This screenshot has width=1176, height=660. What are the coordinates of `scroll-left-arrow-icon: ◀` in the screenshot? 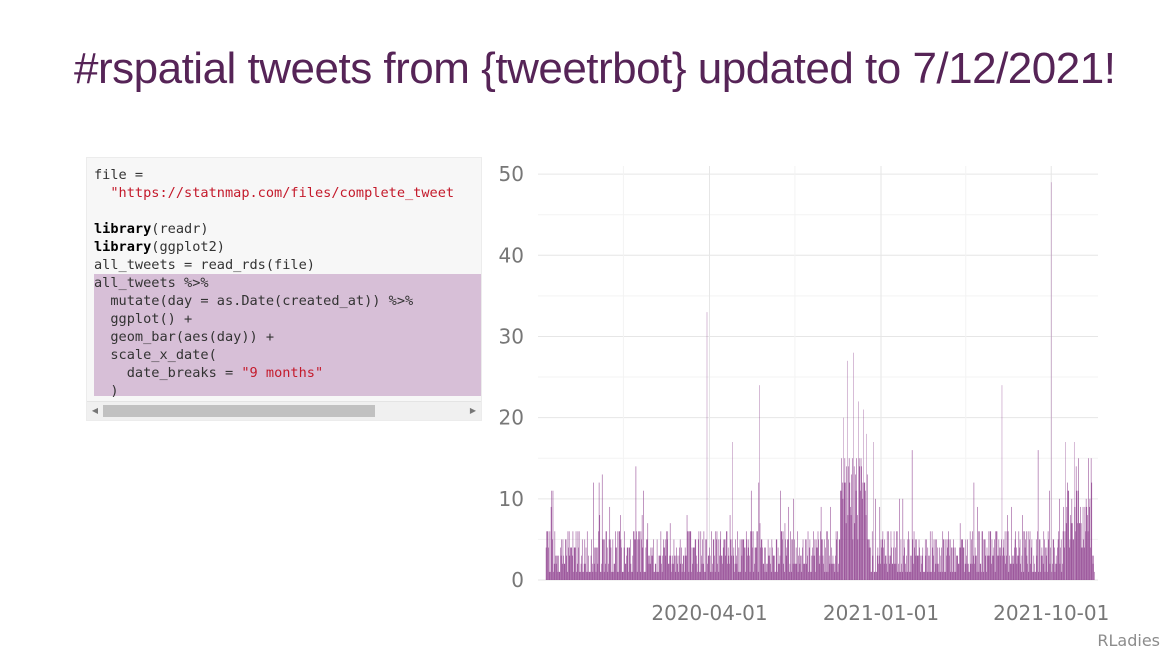 It's located at (95, 410).